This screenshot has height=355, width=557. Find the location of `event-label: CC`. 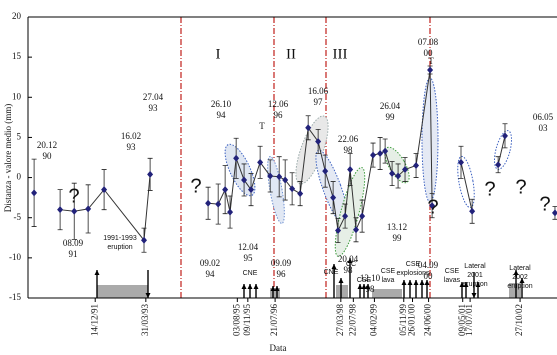

event-label: CC is located at coordinates (351, 264).